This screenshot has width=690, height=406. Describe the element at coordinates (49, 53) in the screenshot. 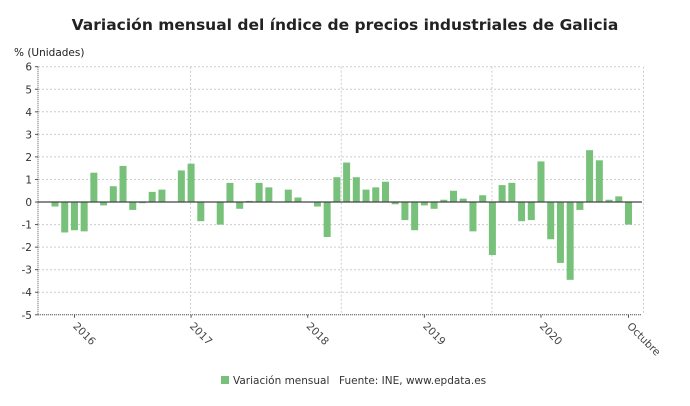

I see `y-axis-label: % (Unidades)` at that location.